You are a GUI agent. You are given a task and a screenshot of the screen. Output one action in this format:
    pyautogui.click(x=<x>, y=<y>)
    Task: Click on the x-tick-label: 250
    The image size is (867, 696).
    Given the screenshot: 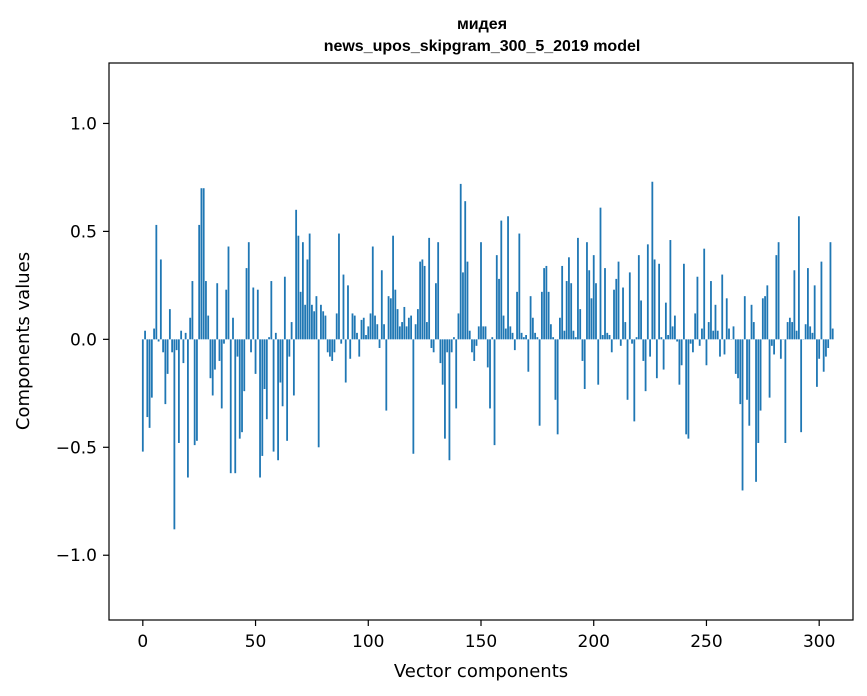 What is the action you would take?
    pyautogui.click(x=706, y=642)
    